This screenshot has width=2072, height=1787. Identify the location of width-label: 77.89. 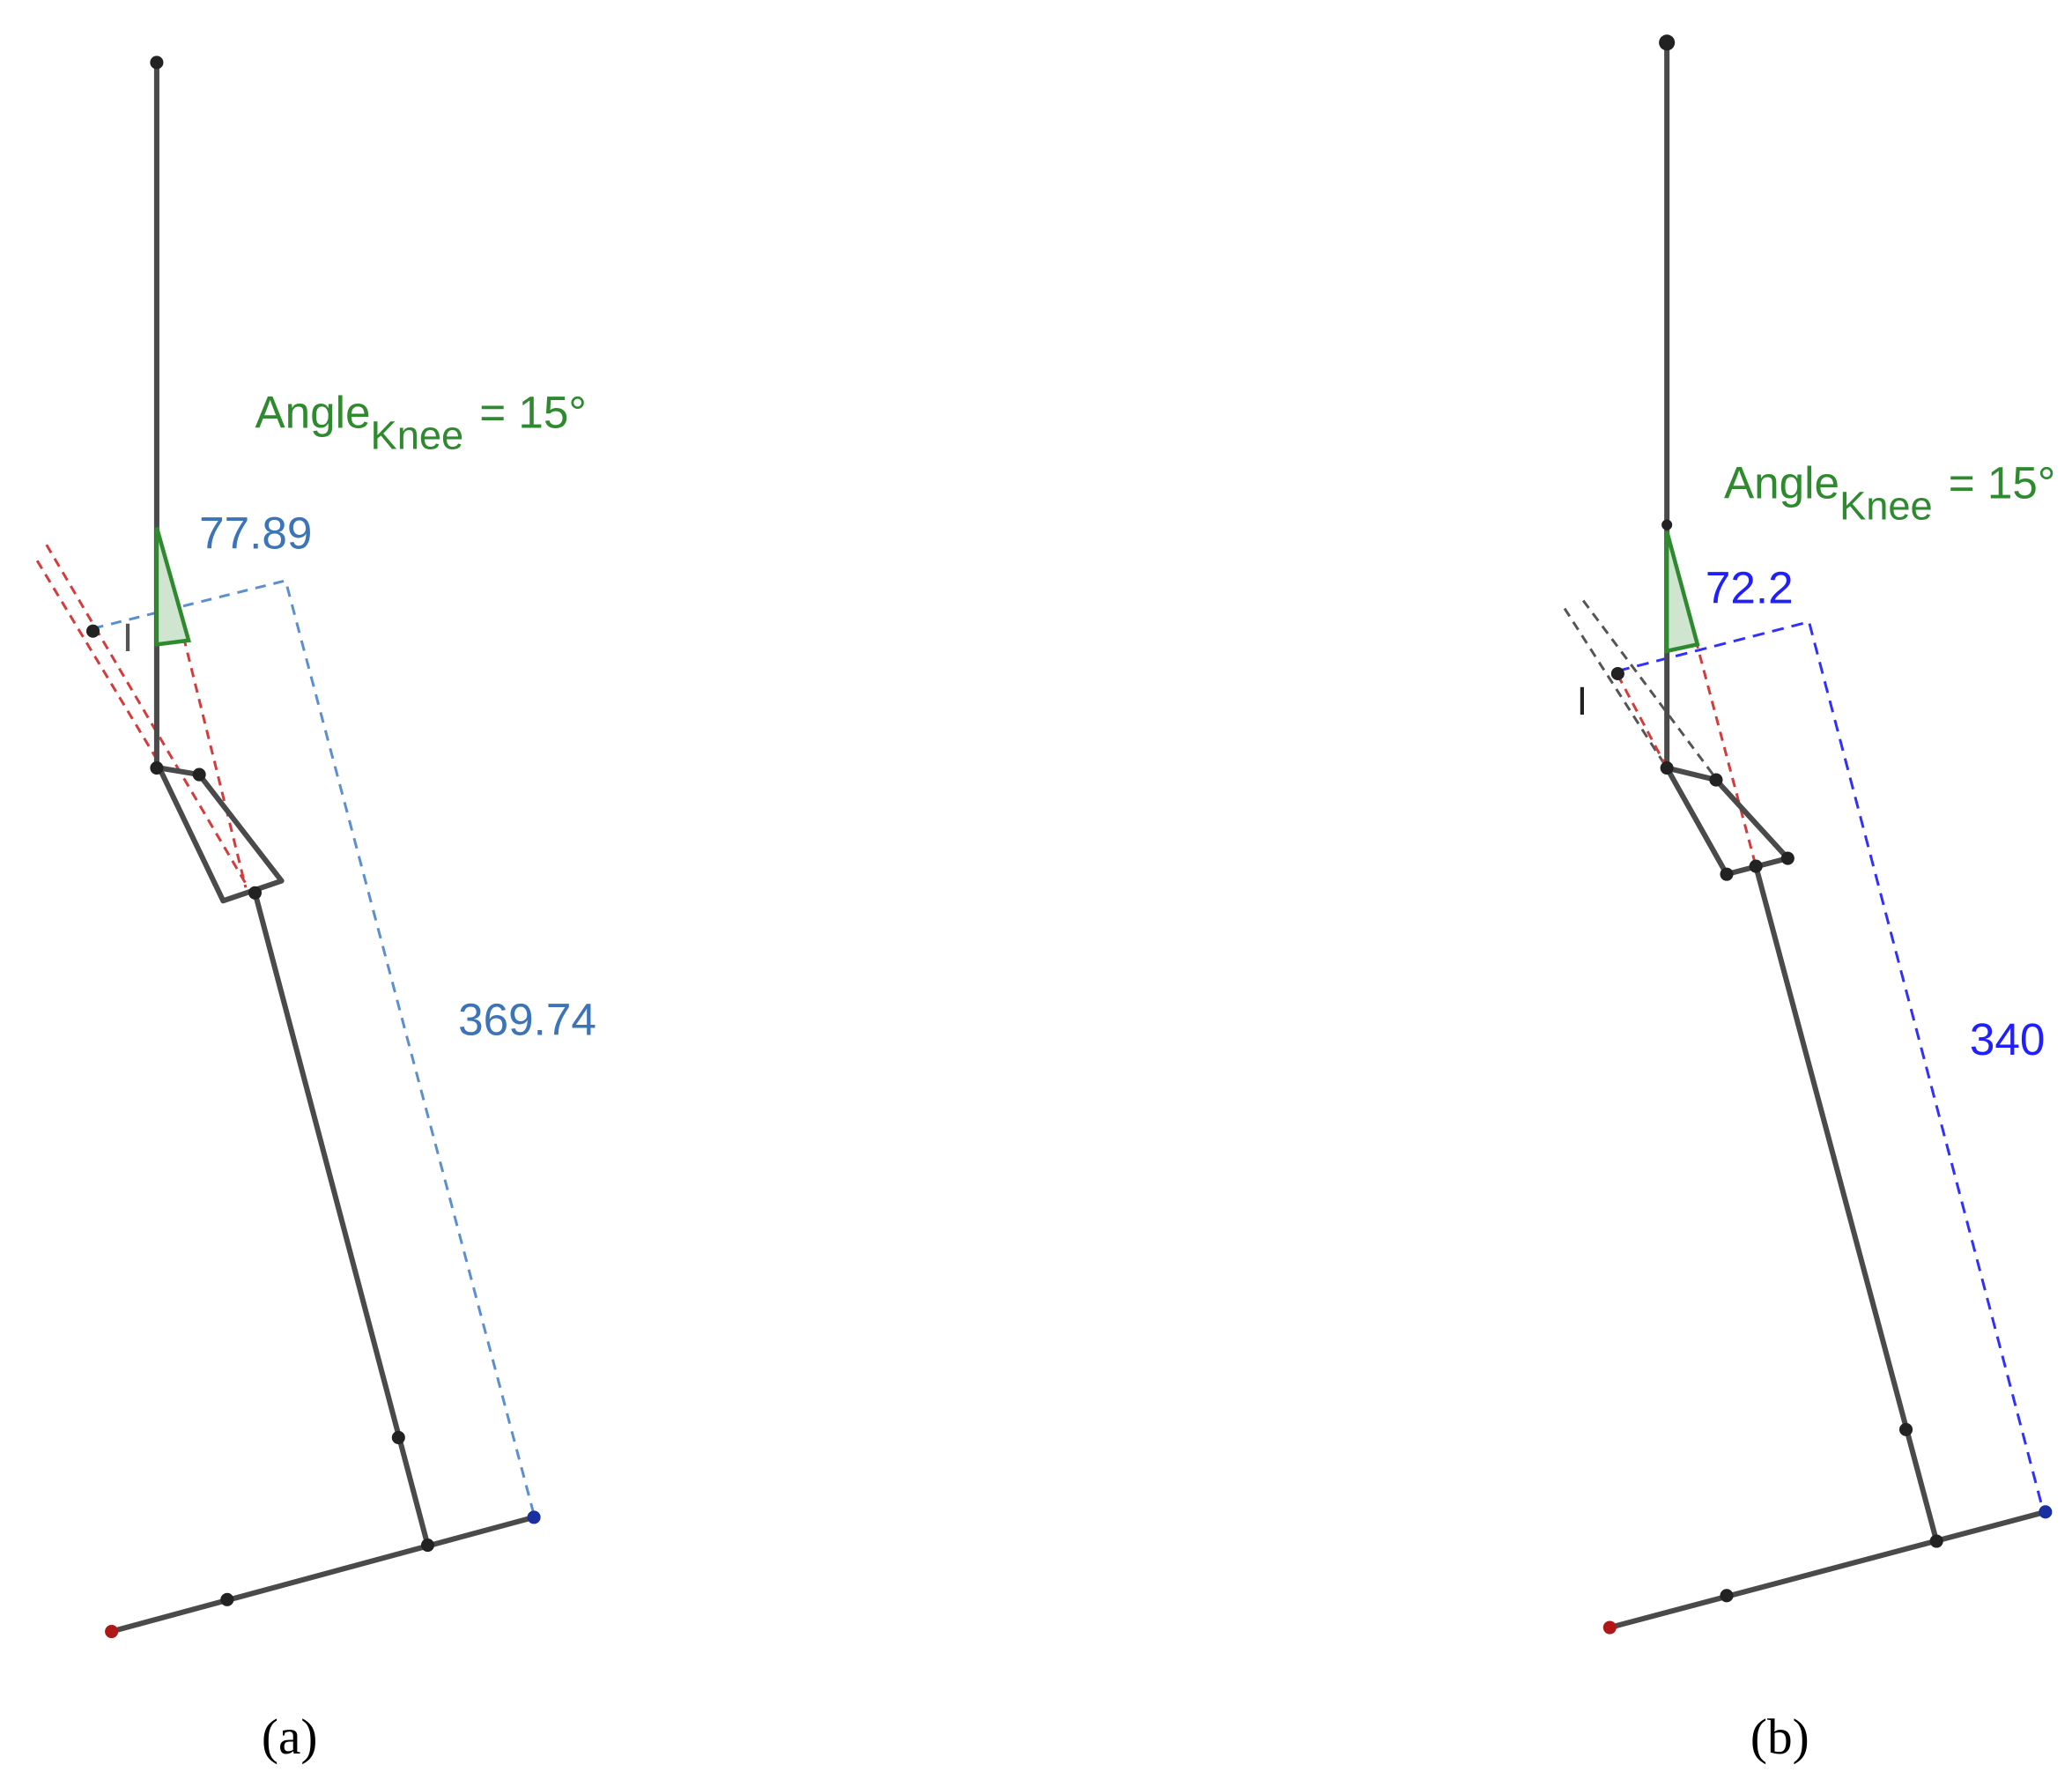
(255, 534).